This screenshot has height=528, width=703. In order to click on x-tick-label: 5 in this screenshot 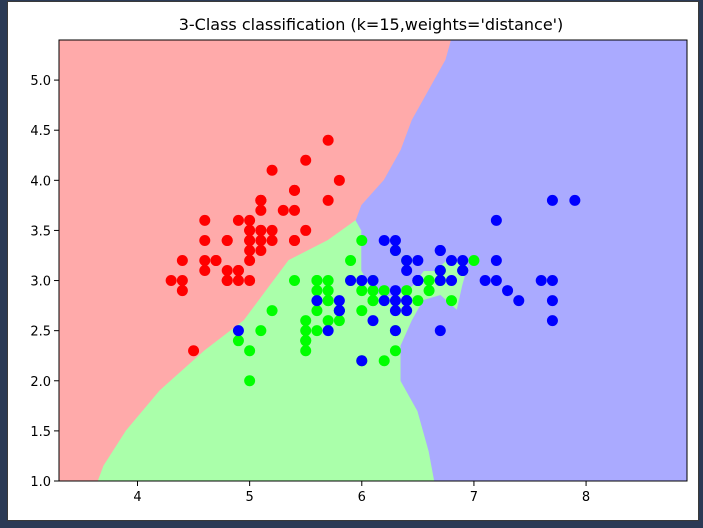, I will do `click(250, 497)`.